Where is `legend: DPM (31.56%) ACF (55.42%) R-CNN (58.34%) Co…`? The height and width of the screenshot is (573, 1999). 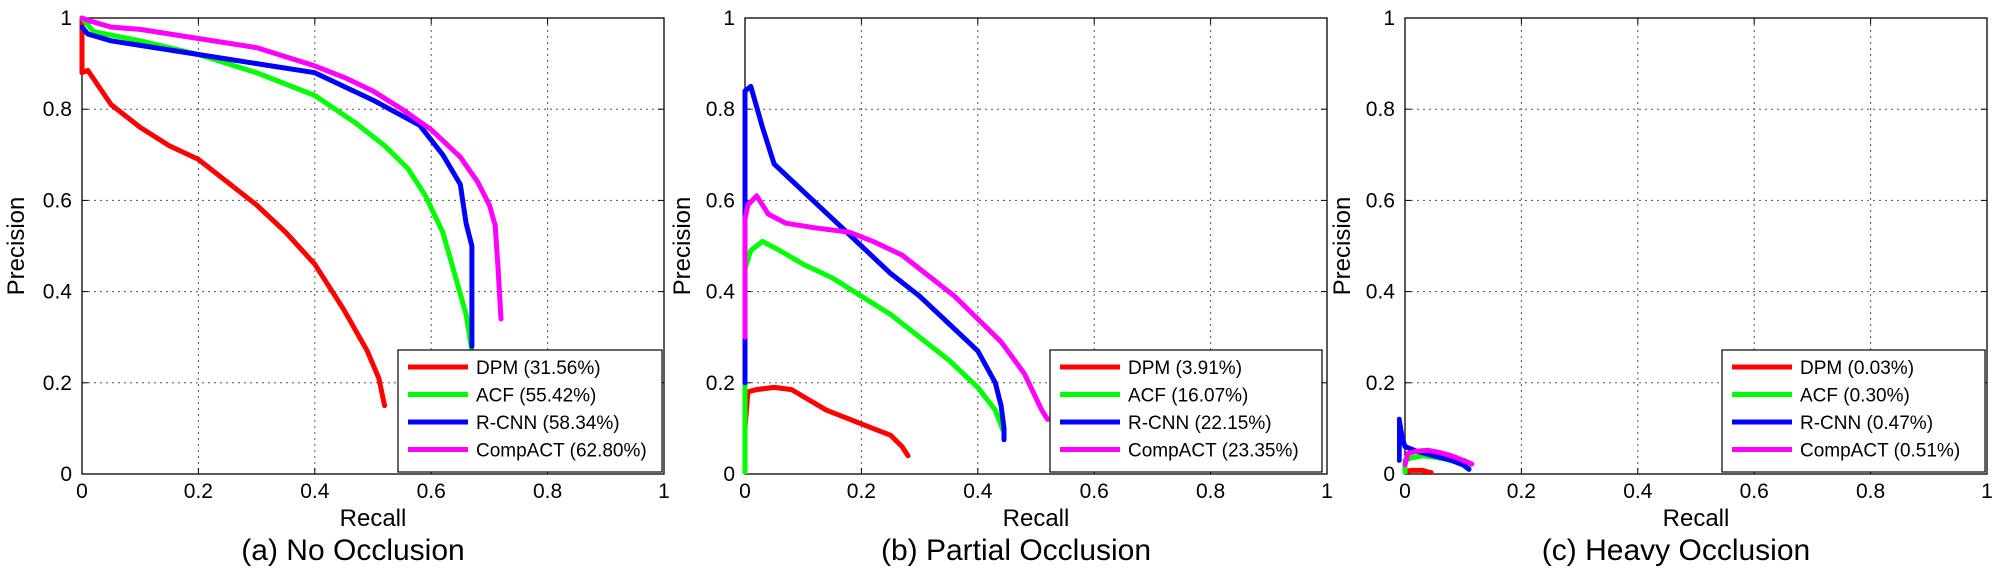
legend: DPM (31.56%) ACF (55.42%) R-CNN (58.34%) Co… is located at coordinates (530, 411).